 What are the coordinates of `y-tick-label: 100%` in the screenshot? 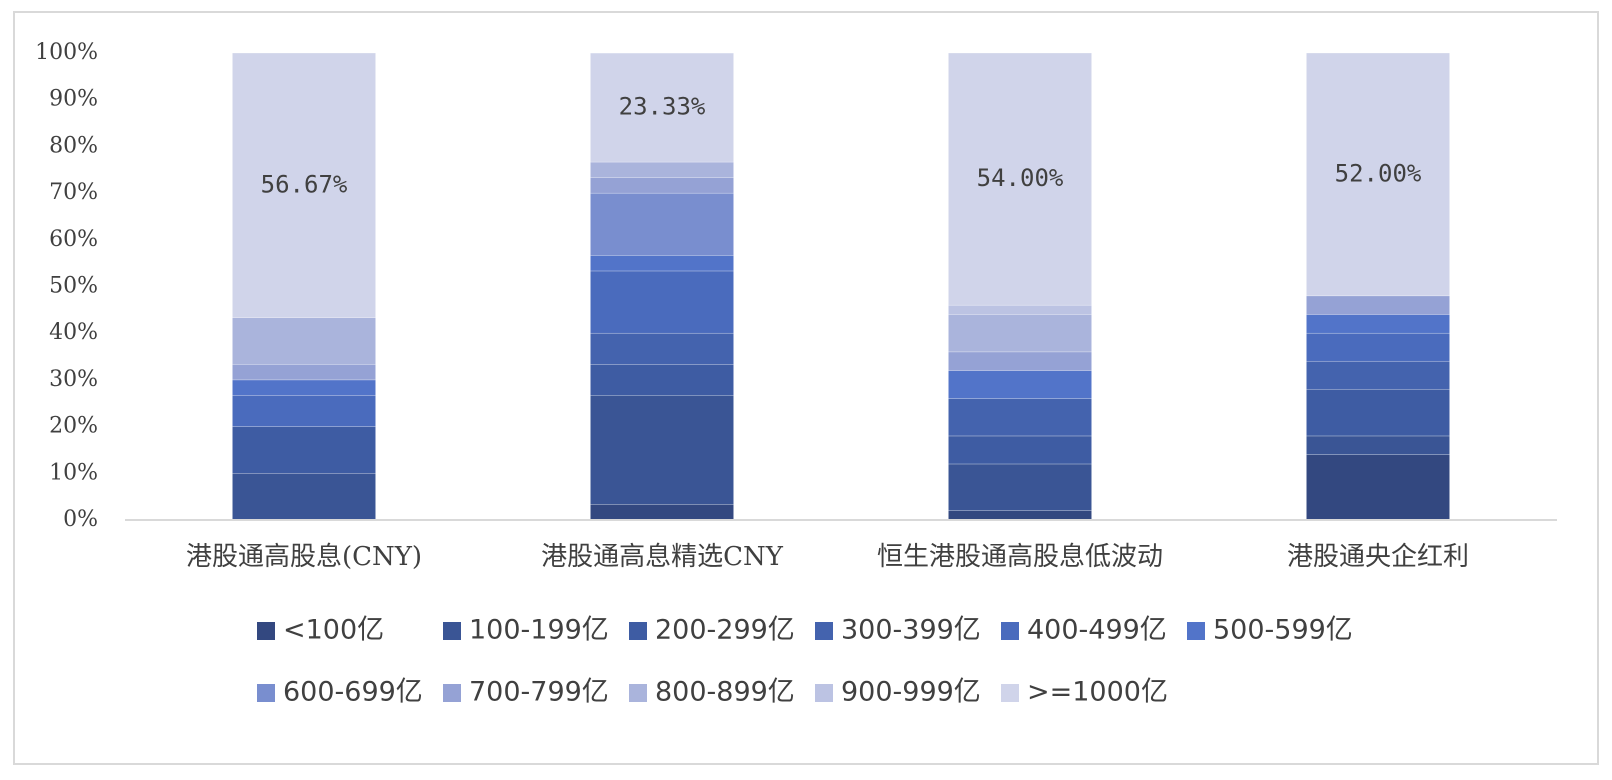 It's located at (66, 52).